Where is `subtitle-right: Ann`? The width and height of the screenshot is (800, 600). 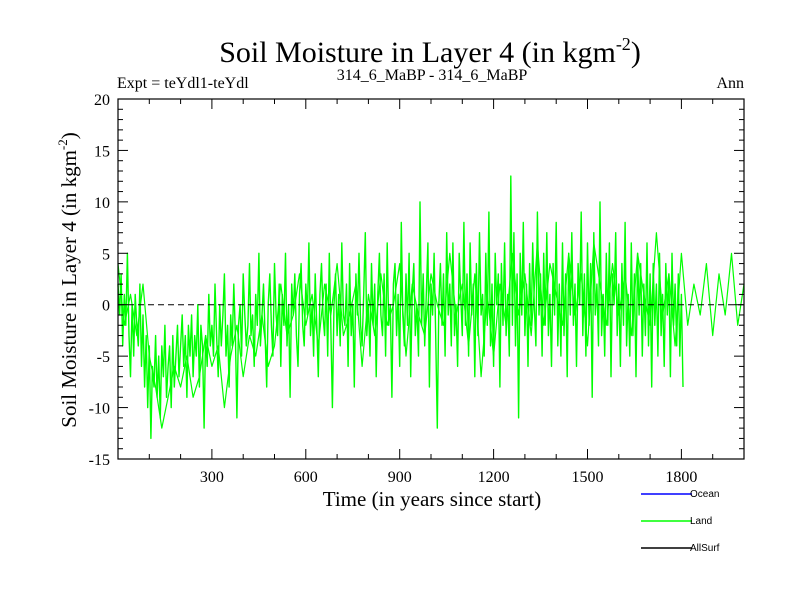
subtitle-right: Ann is located at coordinates (730, 83).